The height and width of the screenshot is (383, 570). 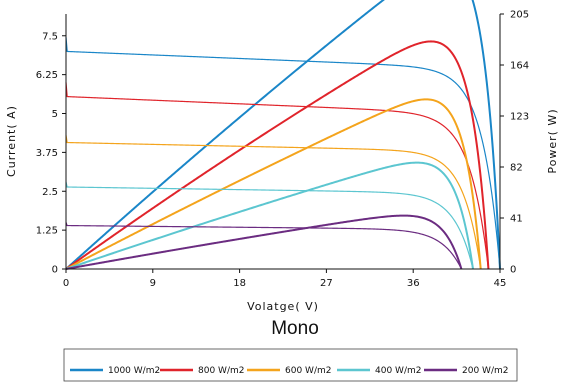 What do you see at coordinates (55, 270) in the screenshot?
I see `y-left-tick-label: 0` at bounding box center [55, 270].